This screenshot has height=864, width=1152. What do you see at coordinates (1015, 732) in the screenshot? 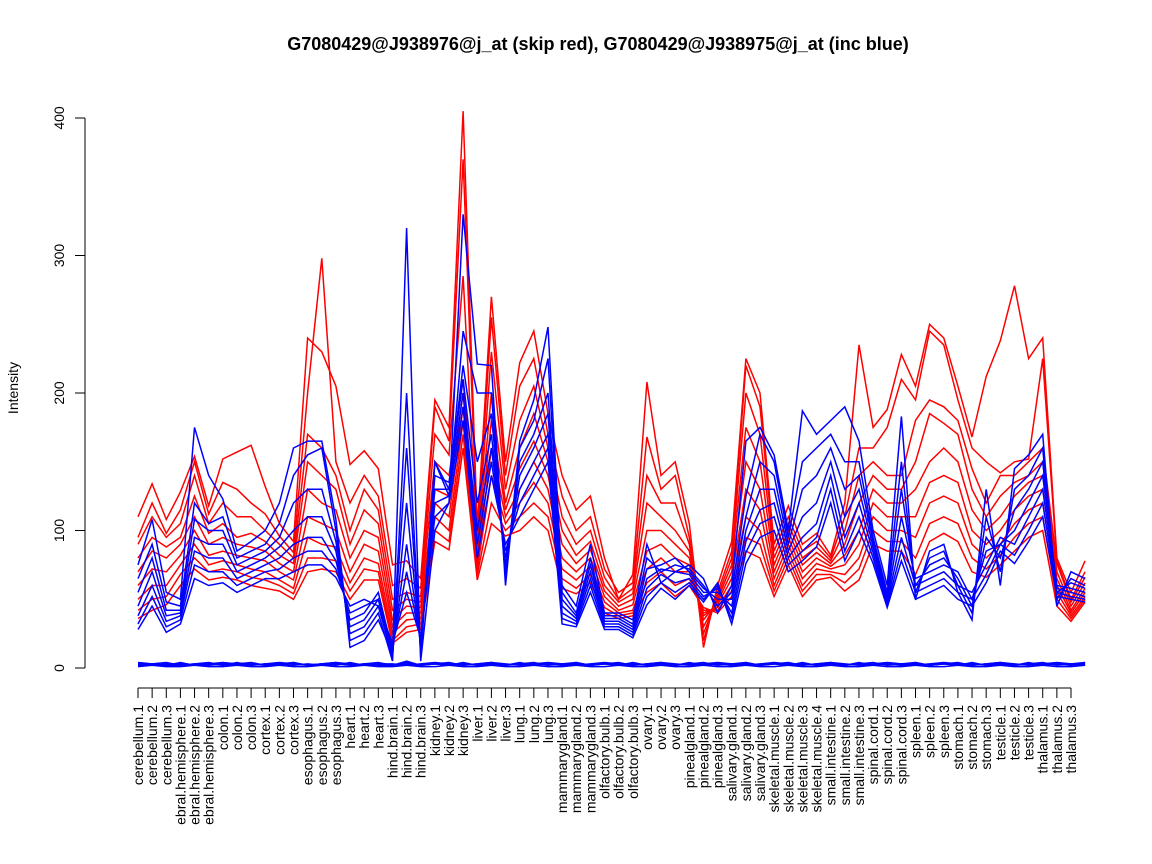
I see `x-tick-label-testicle-2: testicle.2` at bounding box center [1015, 732].